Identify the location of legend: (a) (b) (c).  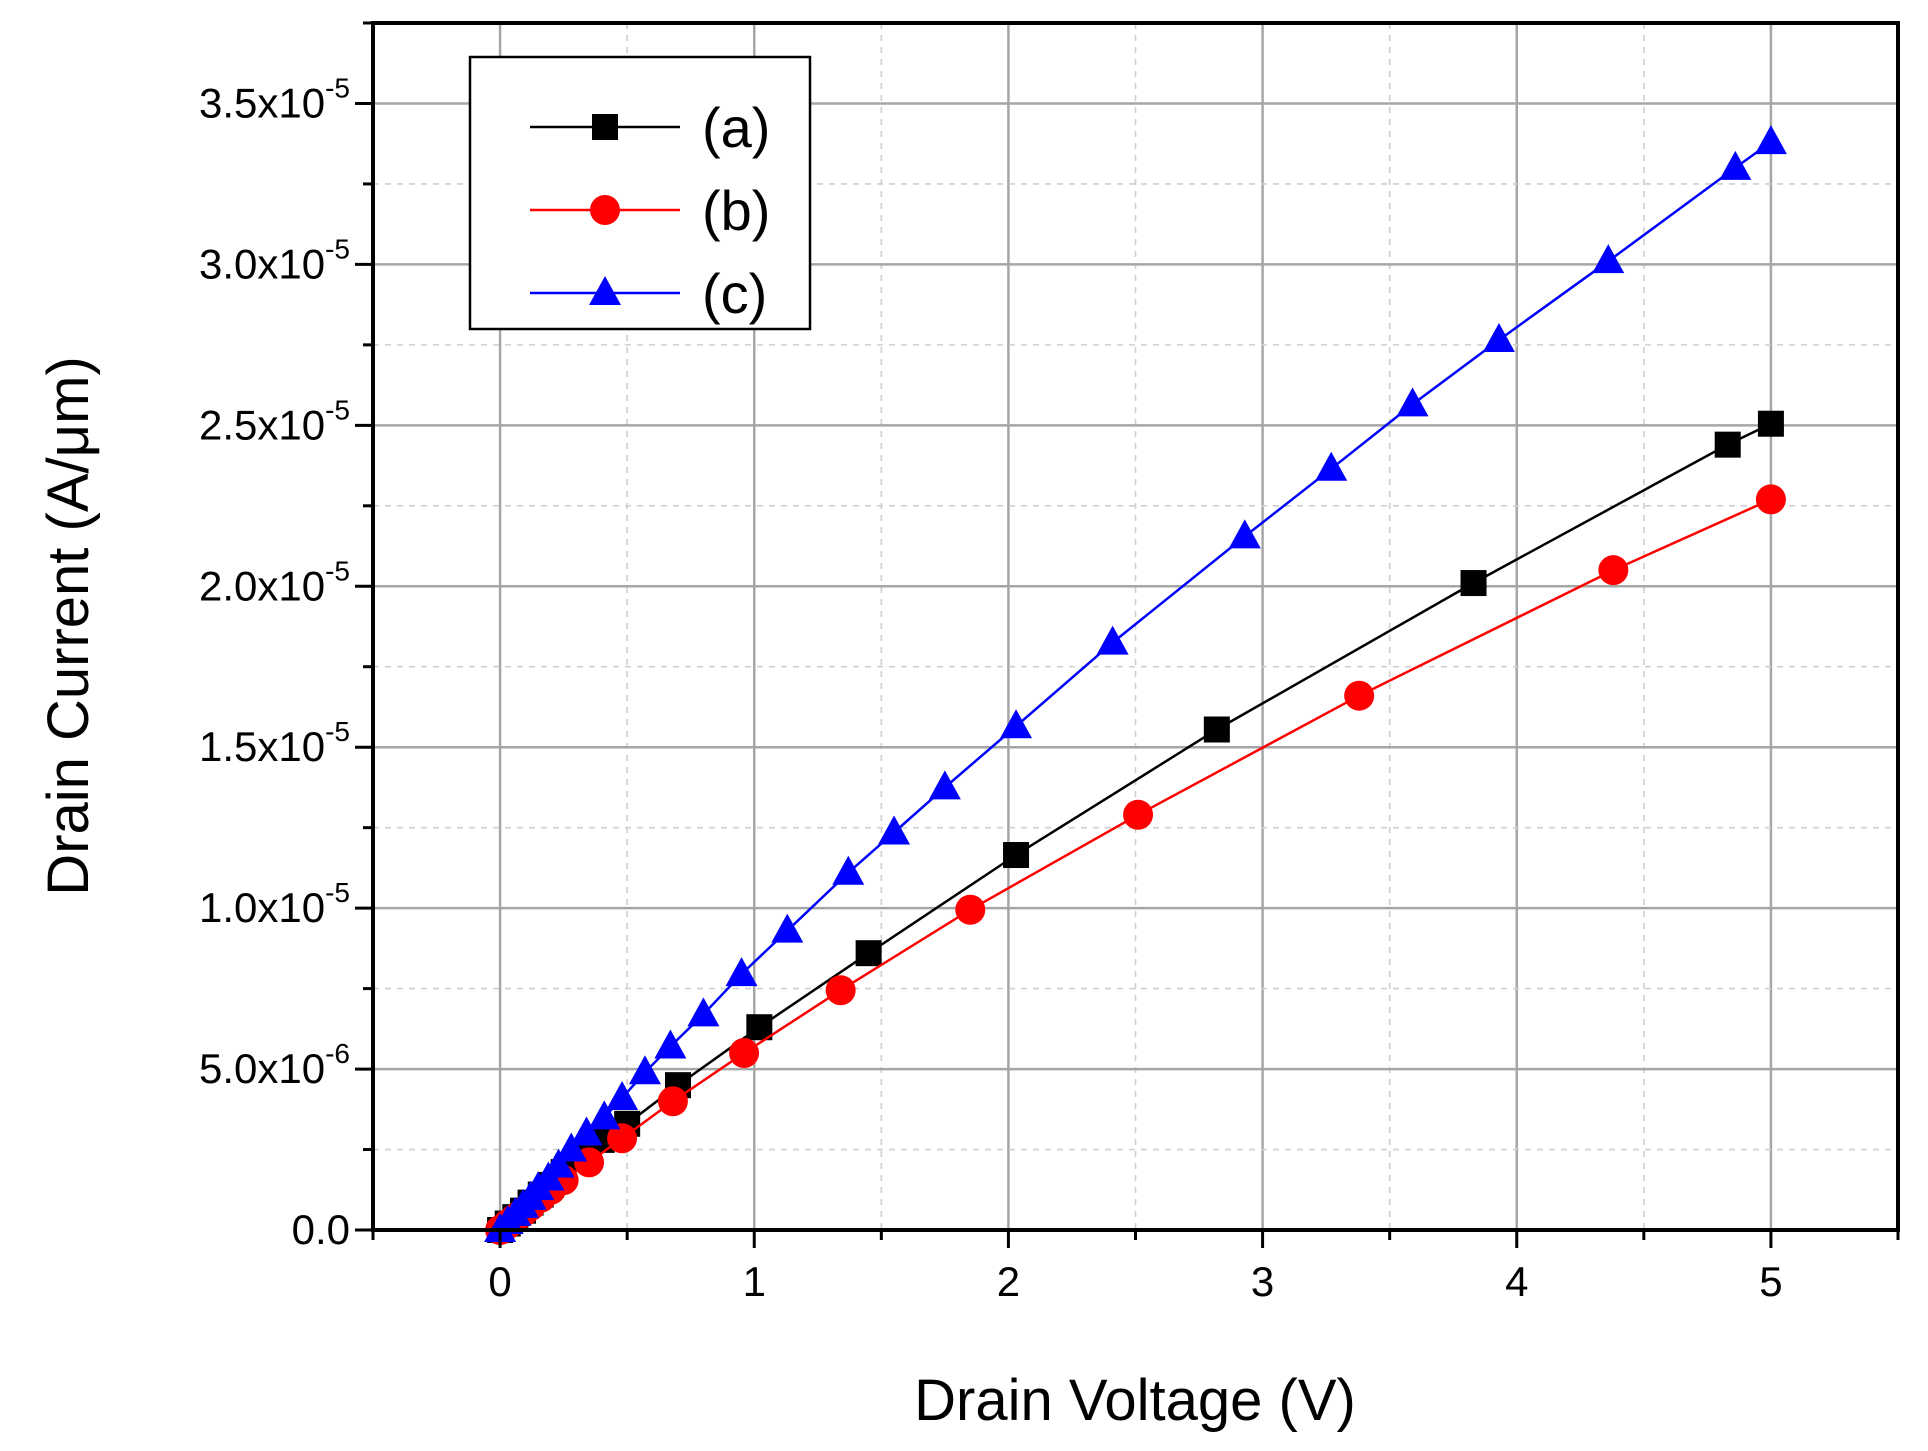
(640, 193).